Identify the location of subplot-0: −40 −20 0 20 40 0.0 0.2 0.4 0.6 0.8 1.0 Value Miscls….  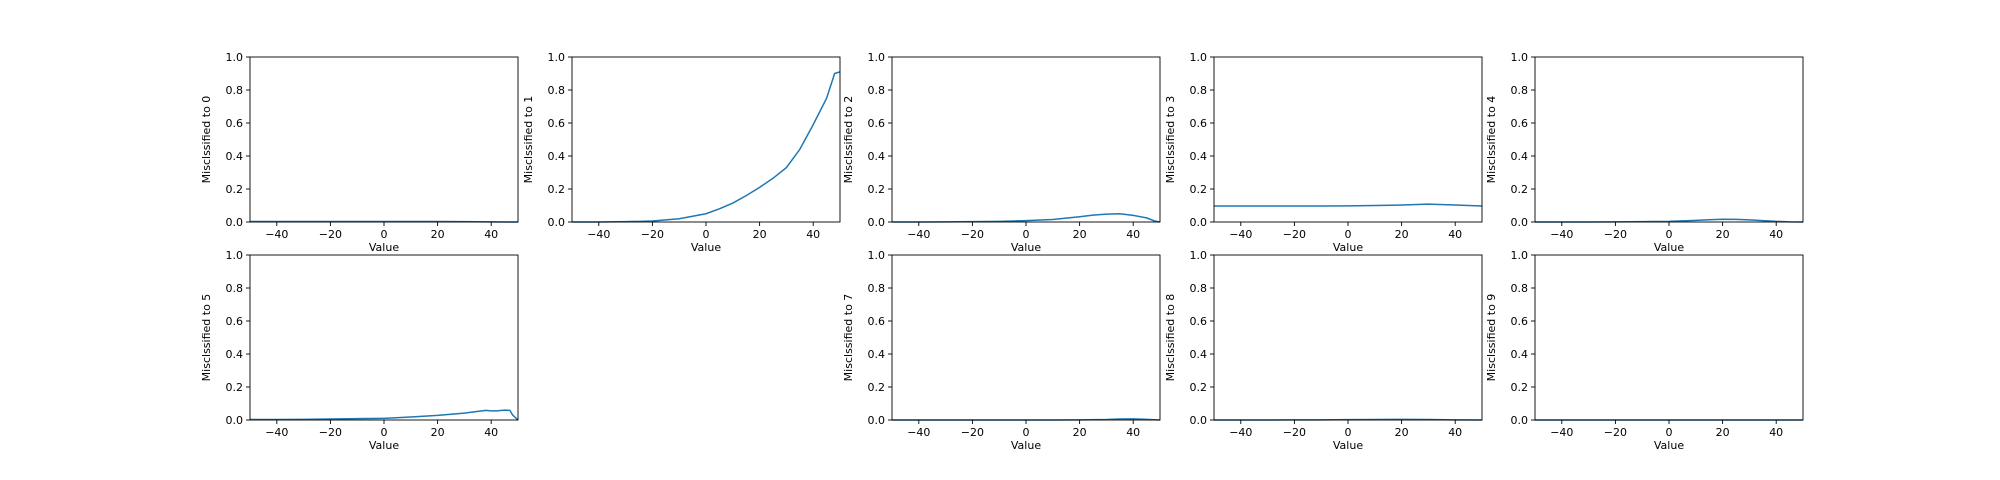
(359, 152).